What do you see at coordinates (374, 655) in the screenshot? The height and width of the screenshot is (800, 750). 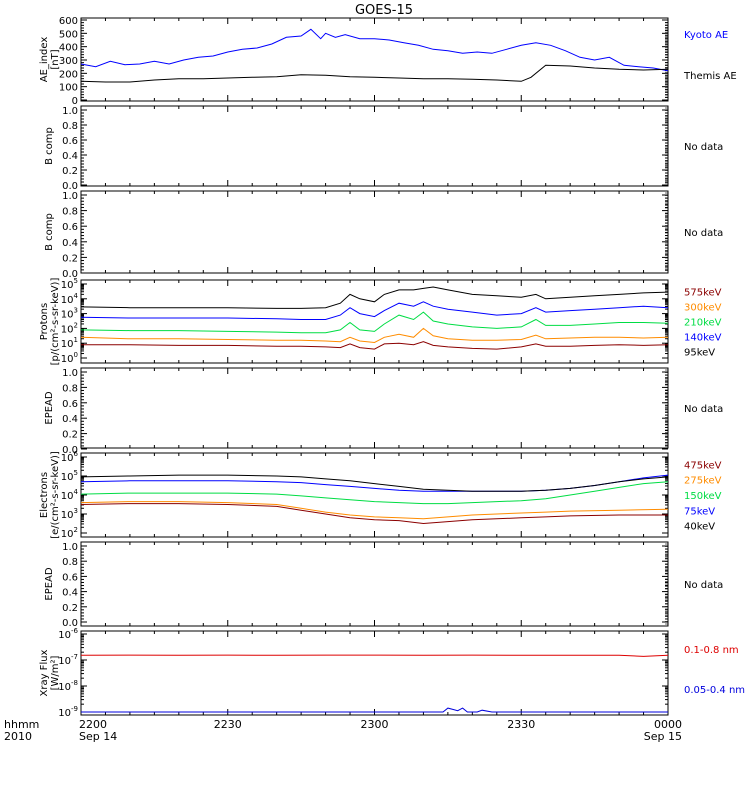 I see `series-line-0-1-0-8-nm` at bounding box center [374, 655].